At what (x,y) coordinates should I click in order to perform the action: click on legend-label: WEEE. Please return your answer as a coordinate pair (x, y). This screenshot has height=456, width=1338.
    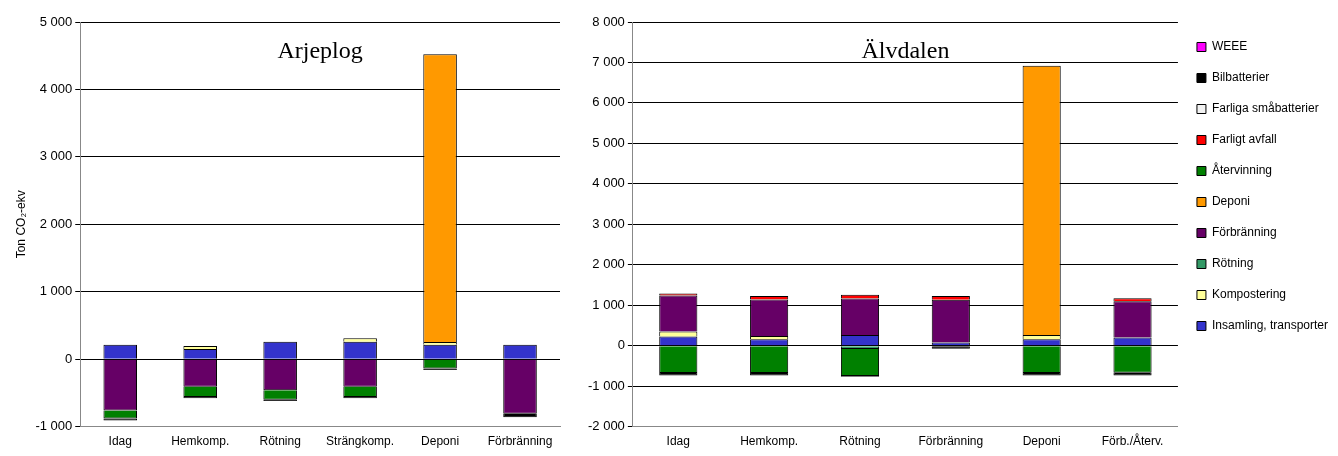
    Looking at the image, I should click on (1229, 46).